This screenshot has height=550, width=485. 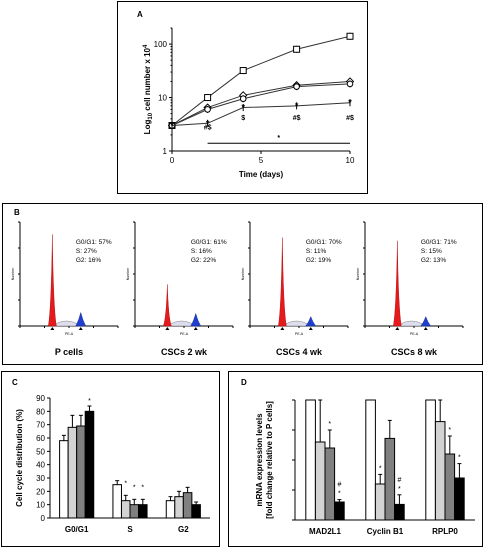 What do you see at coordinates (324, 242) in the screenshot?
I see `b-g0g1-text: G0/G1: 70%` at bounding box center [324, 242].